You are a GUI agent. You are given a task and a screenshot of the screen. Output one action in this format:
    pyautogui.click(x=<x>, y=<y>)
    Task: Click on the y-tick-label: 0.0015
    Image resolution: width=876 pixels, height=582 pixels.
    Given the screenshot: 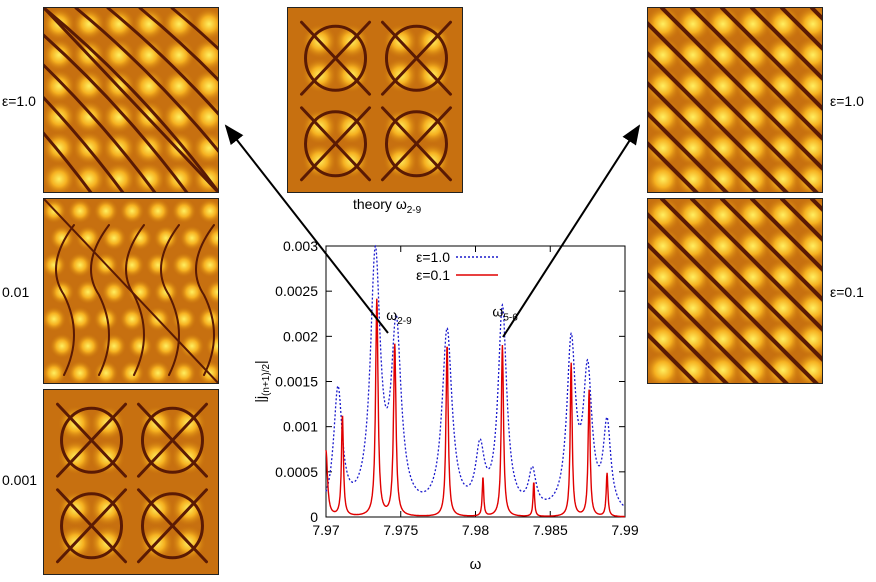 What is the action you would take?
    pyautogui.click(x=296, y=382)
    